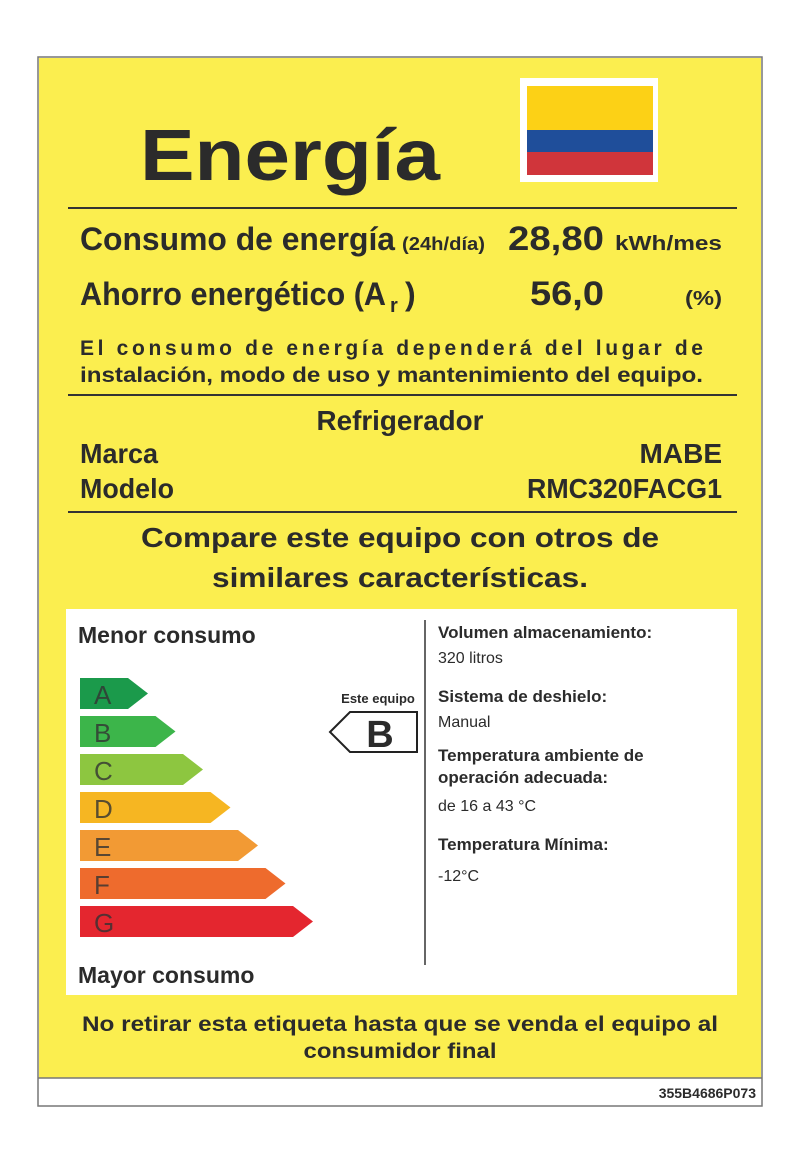 The height and width of the screenshot is (1161, 800). What do you see at coordinates (470, 658) in the screenshot?
I see `spec-value: 320 litros` at bounding box center [470, 658].